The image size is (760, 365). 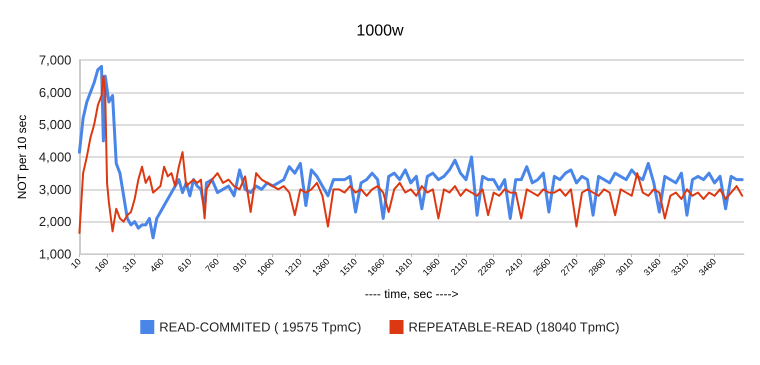 I want to click on y-tick-label: 7,000, so click(x=55, y=60).